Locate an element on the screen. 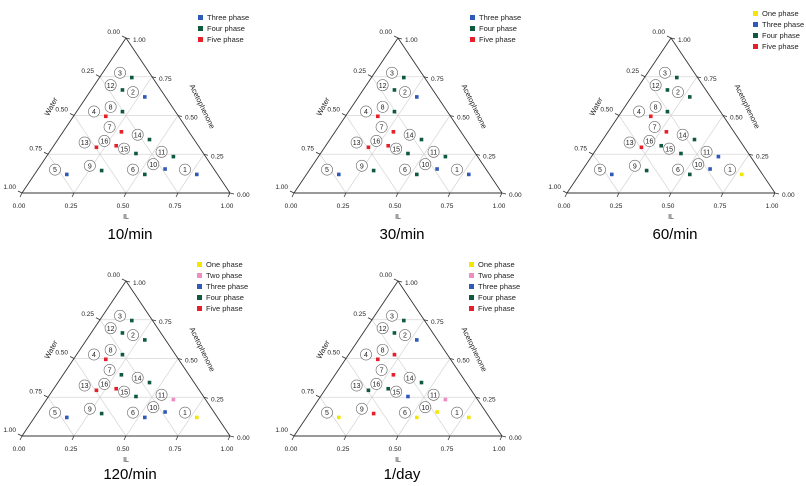 The width and height of the screenshot is (806, 486). tick-label-water: 0.50 is located at coordinates (61, 353).